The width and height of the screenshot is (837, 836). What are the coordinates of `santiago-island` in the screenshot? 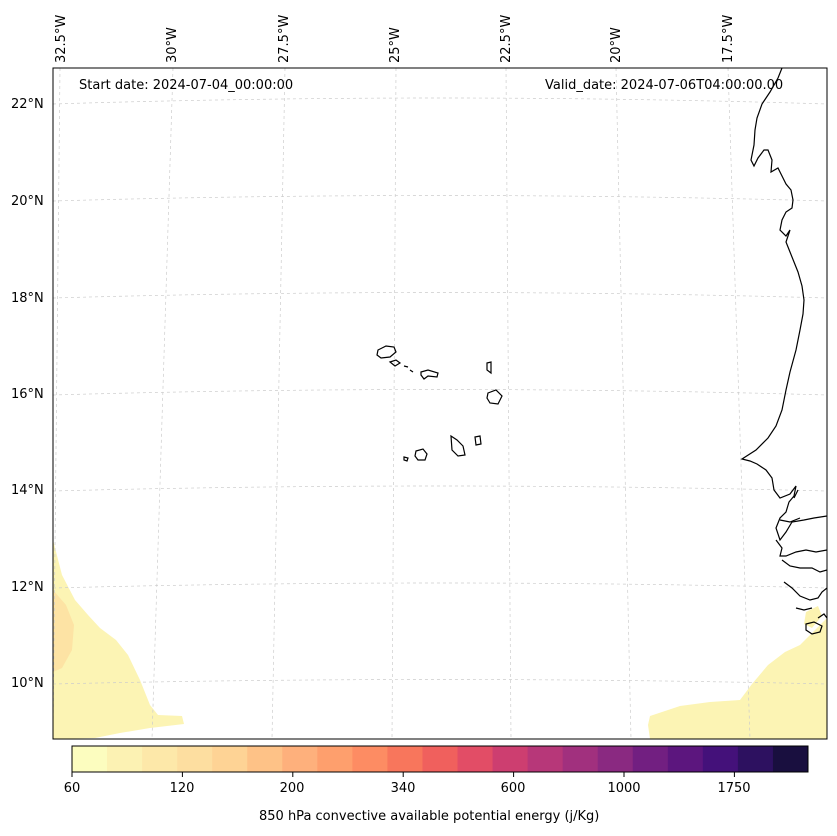 It's located at (458, 445).